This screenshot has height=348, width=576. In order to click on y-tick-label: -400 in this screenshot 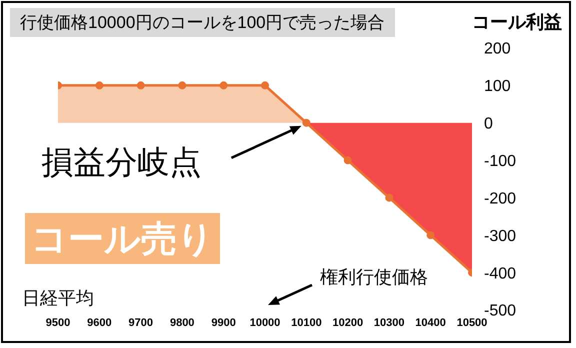, I will do `click(500, 273)`.